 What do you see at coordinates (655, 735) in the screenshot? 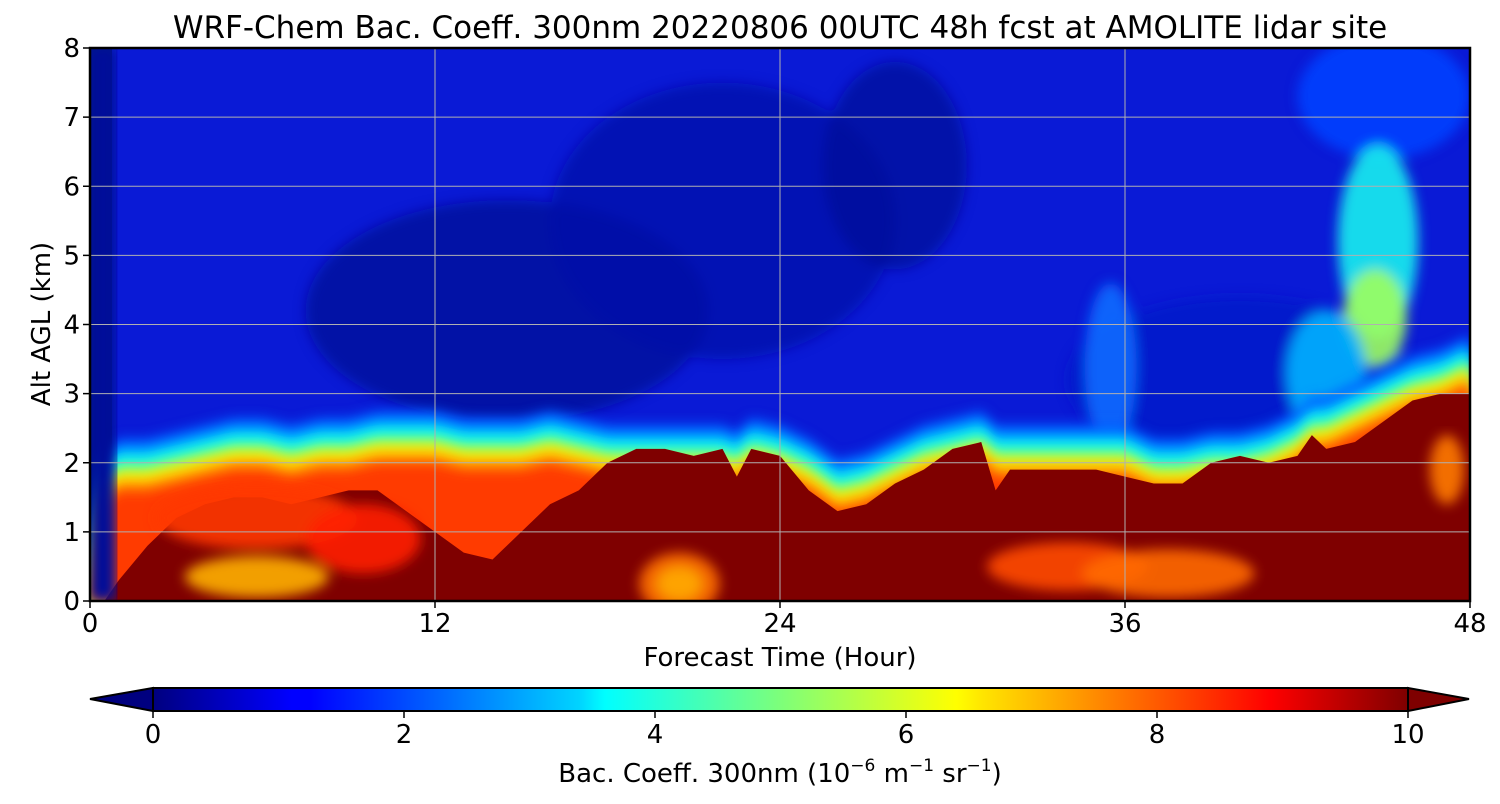
I see `colorbar-tick-label: 4` at bounding box center [655, 735].